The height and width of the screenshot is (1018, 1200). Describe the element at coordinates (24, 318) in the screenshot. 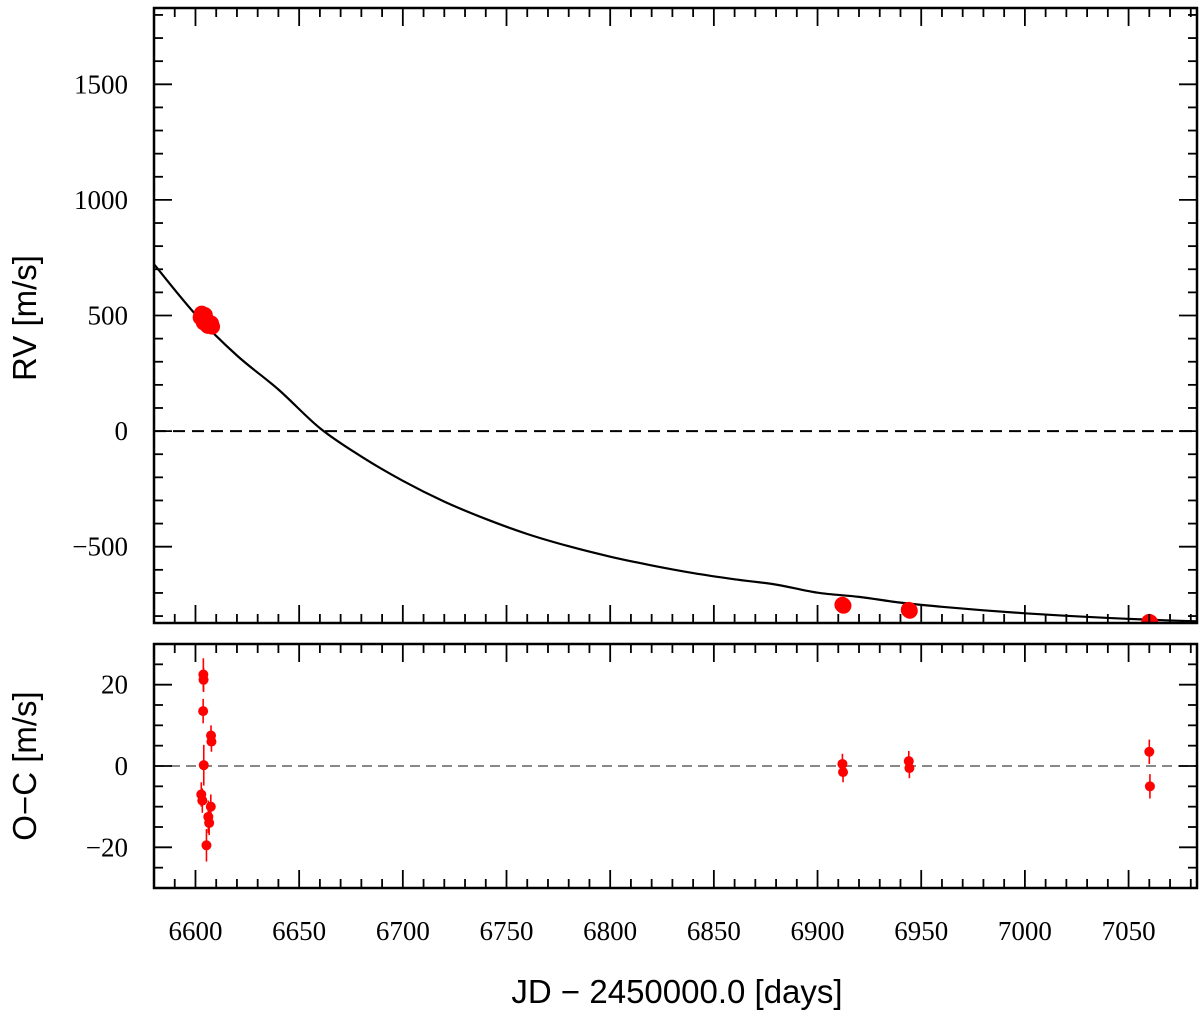

I see `rv-y-axis-title: RV [m/s]` at that location.